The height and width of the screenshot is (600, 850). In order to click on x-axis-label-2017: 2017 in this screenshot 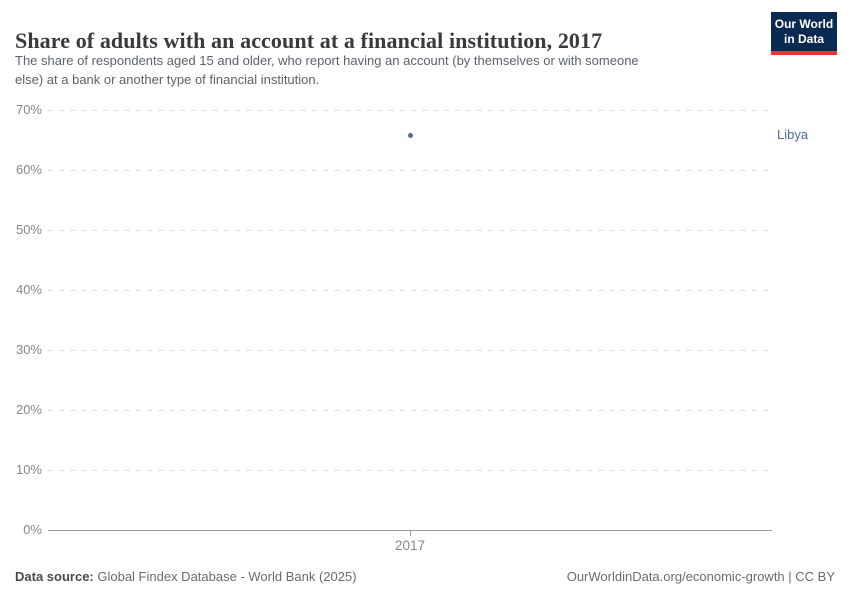, I will do `click(410, 545)`.